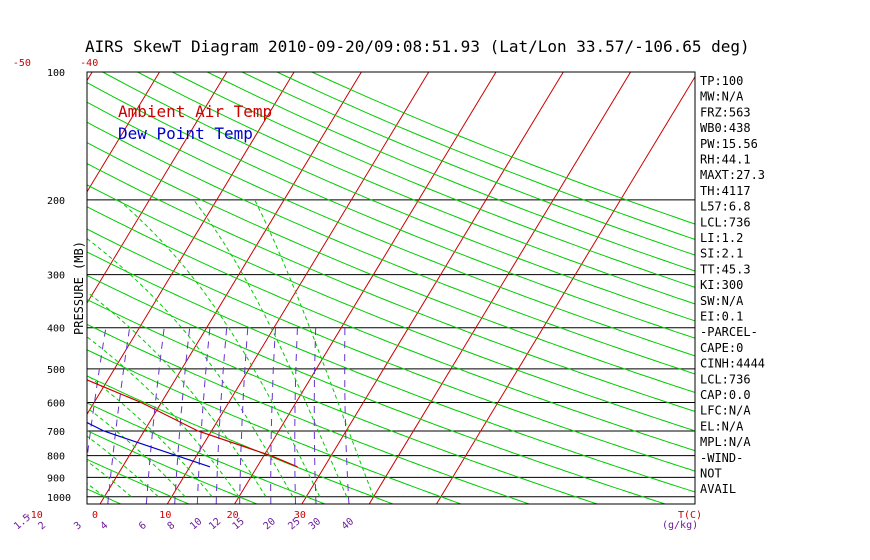  Describe the element at coordinates (721, 285) in the screenshot. I see `index-item: KI:300` at that location.